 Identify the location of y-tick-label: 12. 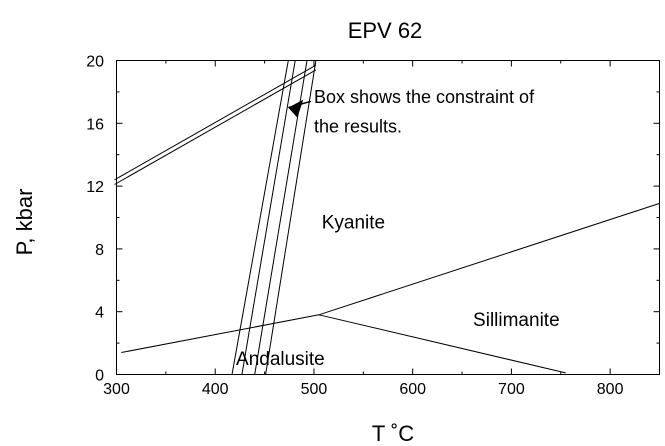
(95, 187).